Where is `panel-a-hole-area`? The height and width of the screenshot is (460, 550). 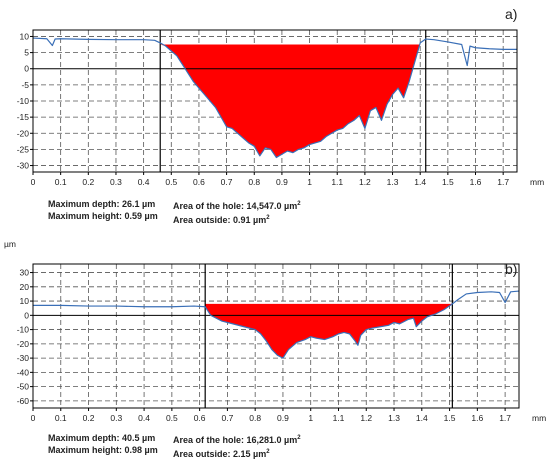 panel-a-hole-area is located at coordinates (293, 101).